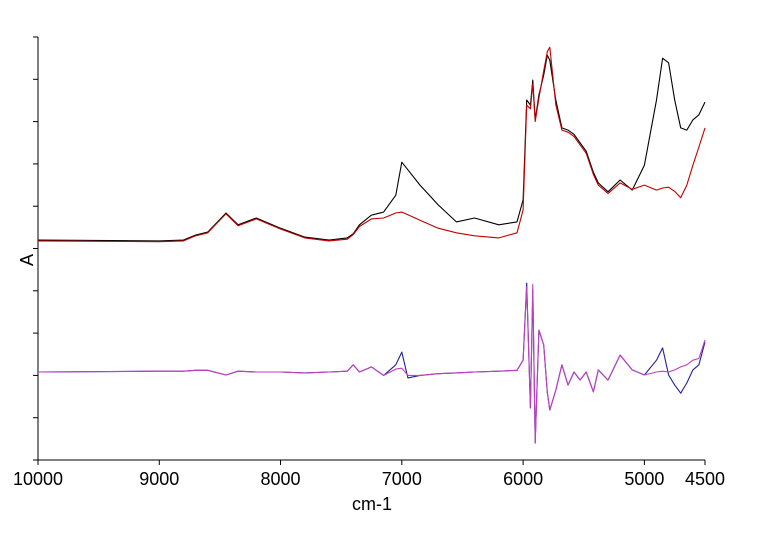 The width and height of the screenshot is (757, 533). Describe the element at coordinates (523, 479) in the screenshot. I see `x-tick-label: 6000` at that location.